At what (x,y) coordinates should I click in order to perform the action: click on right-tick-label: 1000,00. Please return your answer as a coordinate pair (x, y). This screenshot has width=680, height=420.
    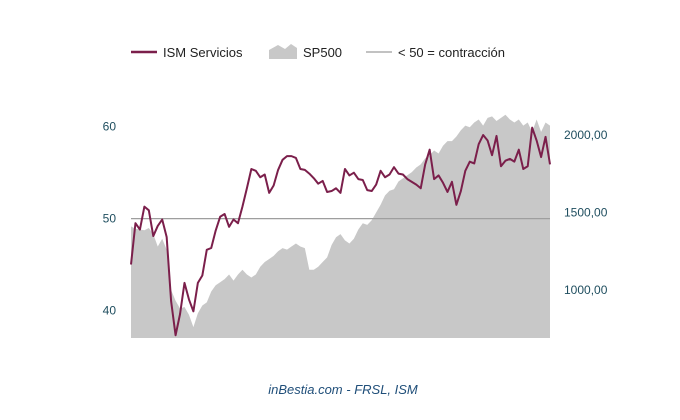
    Looking at the image, I should click on (586, 290).